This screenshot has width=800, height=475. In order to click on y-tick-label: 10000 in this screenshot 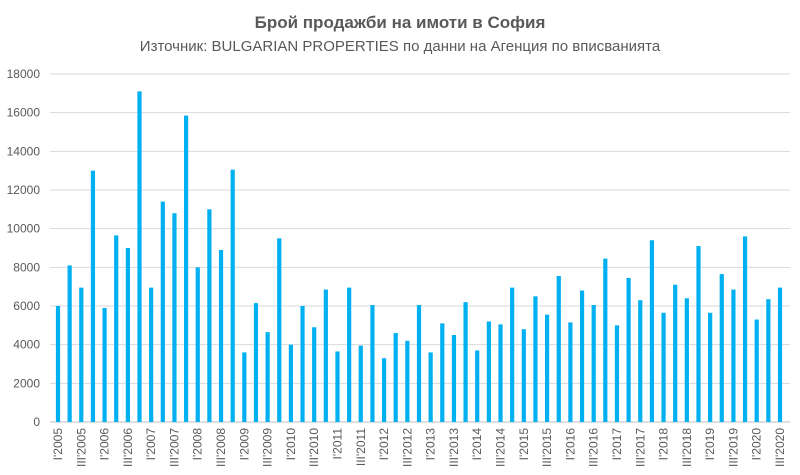, I will do `click(24, 229)`.